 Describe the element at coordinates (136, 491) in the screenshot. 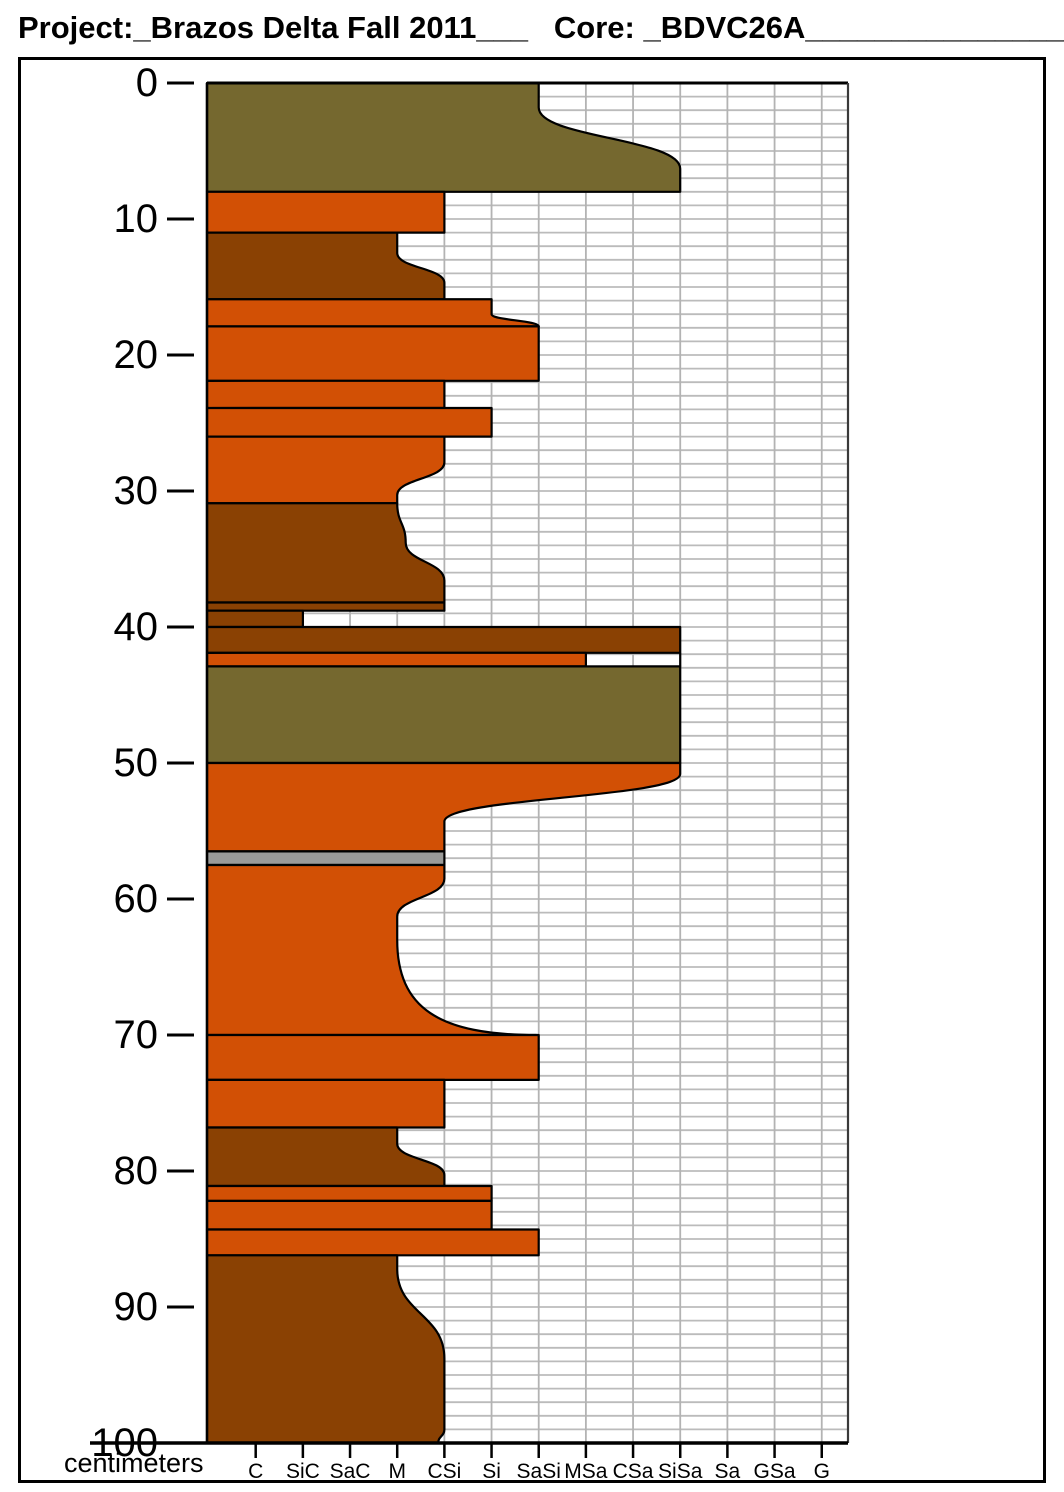

I see `depth-tick-label: 30` at that location.